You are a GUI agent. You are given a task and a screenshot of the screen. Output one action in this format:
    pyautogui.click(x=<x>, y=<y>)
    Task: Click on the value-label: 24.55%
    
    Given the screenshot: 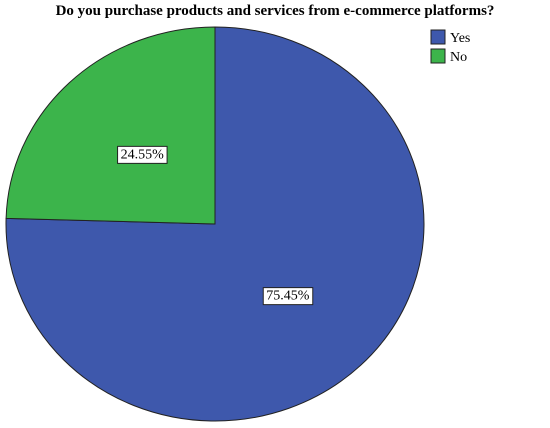 What is the action you would take?
    pyautogui.click(x=143, y=154)
    